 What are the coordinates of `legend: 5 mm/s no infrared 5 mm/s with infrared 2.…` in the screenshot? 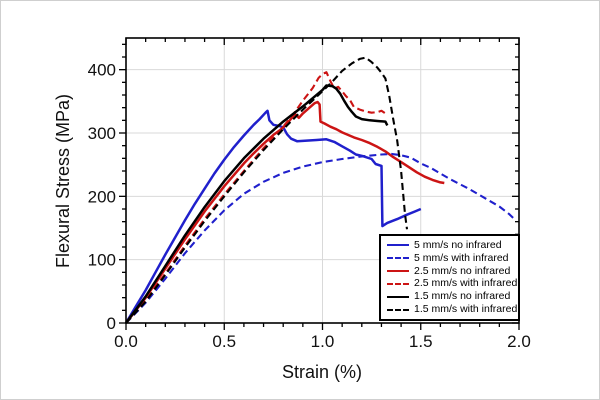 It's located at (449, 277).